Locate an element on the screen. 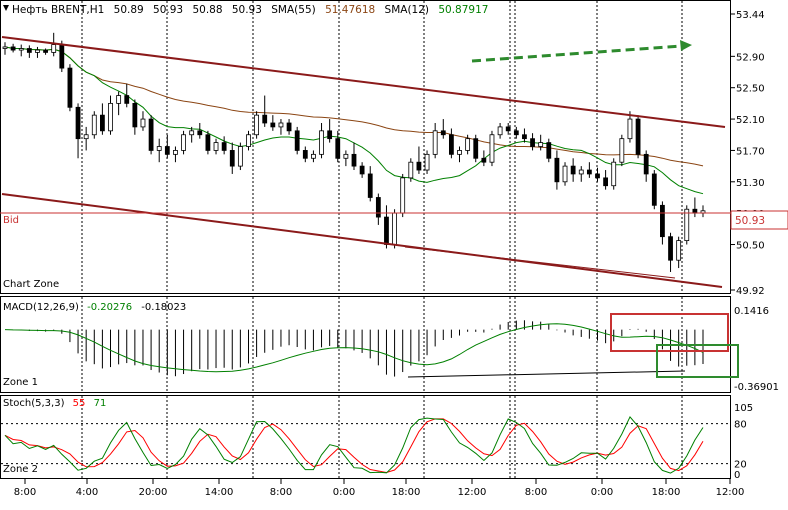 The height and width of the screenshot is (510, 788). bid-price-value: 50.93 is located at coordinates (750, 221).